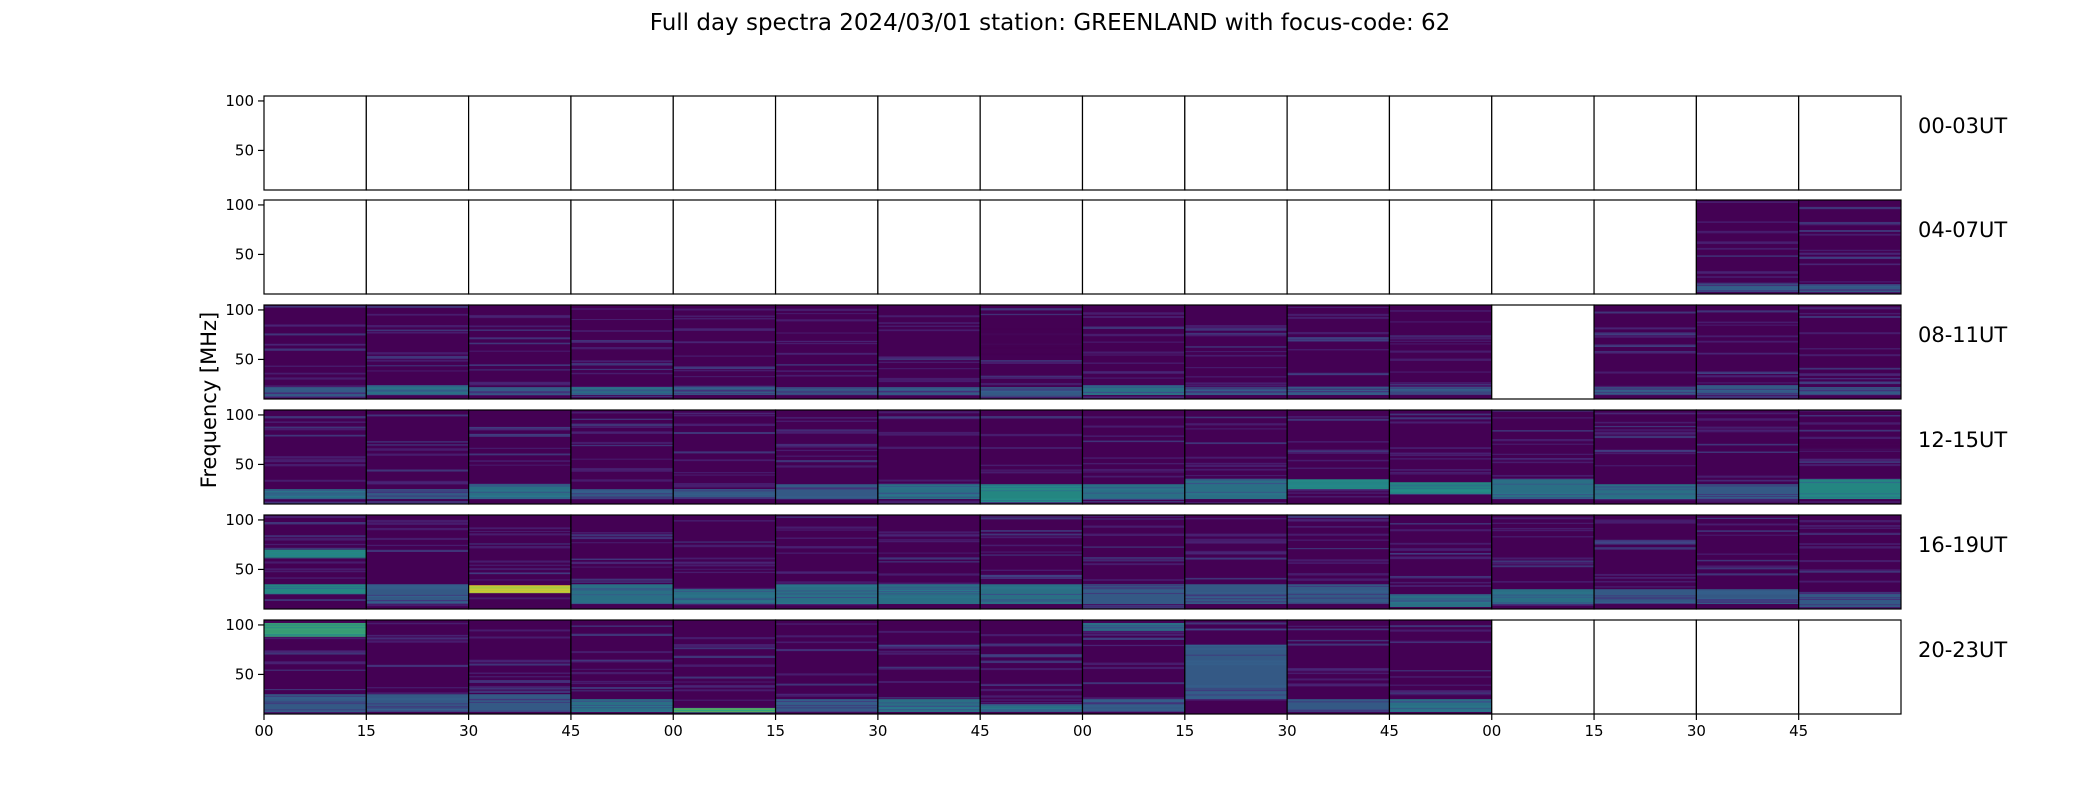  I want to click on row-20-23UT: 50 100 20-23UT, so click(1116, 665).